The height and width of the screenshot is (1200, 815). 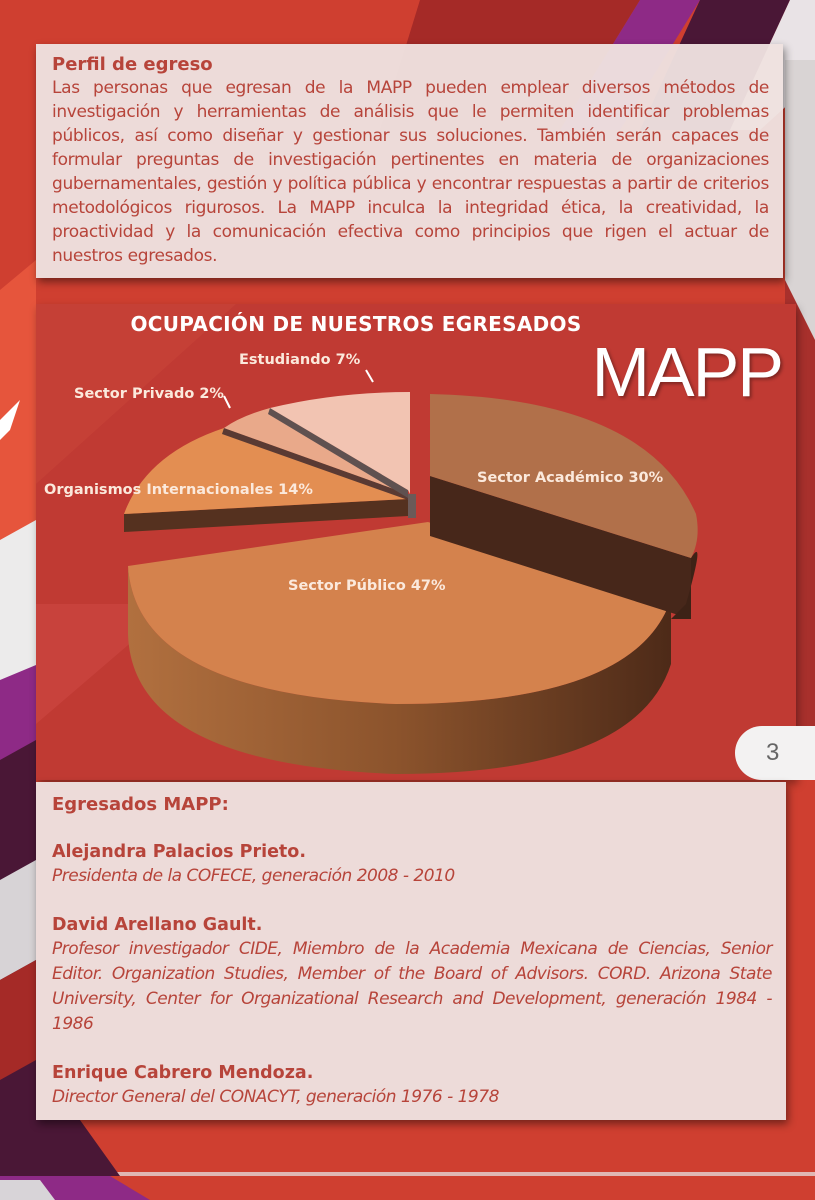 What do you see at coordinates (178, 490) in the screenshot?
I see `label-organismos-internacionales: Organismos Internacionales 14%` at bounding box center [178, 490].